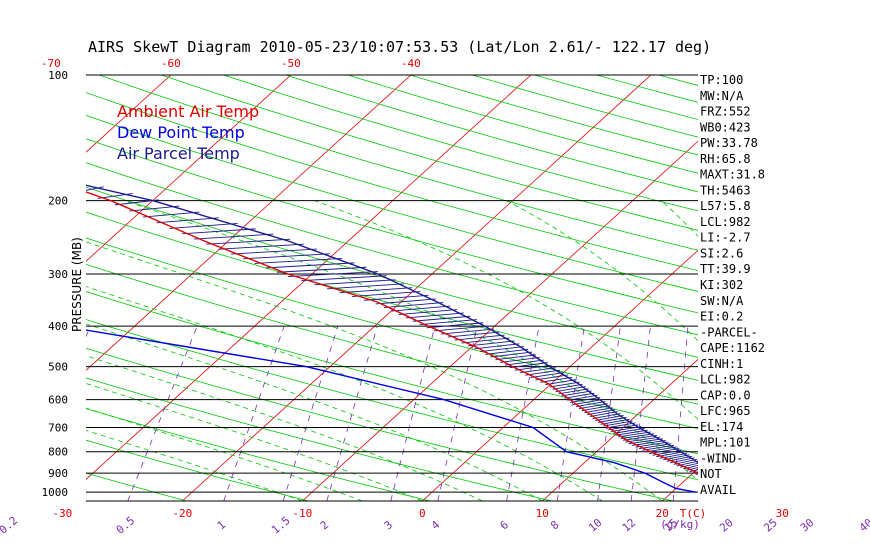 The height and width of the screenshot is (560, 870). What do you see at coordinates (411, 63) in the screenshot?
I see `top-temp-tick-label: -40` at bounding box center [411, 63].